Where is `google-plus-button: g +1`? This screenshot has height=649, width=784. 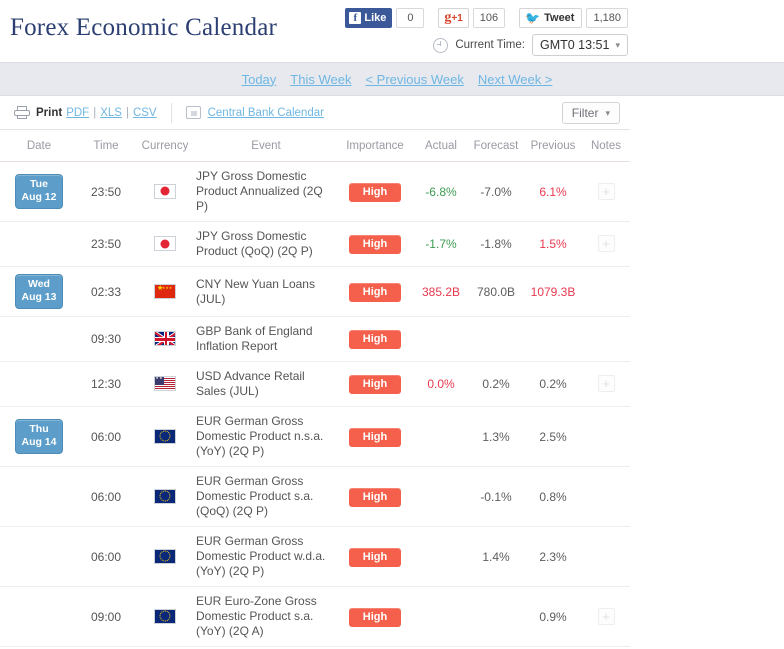
google-plus-button: g +1 is located at coordinates (453, 18).